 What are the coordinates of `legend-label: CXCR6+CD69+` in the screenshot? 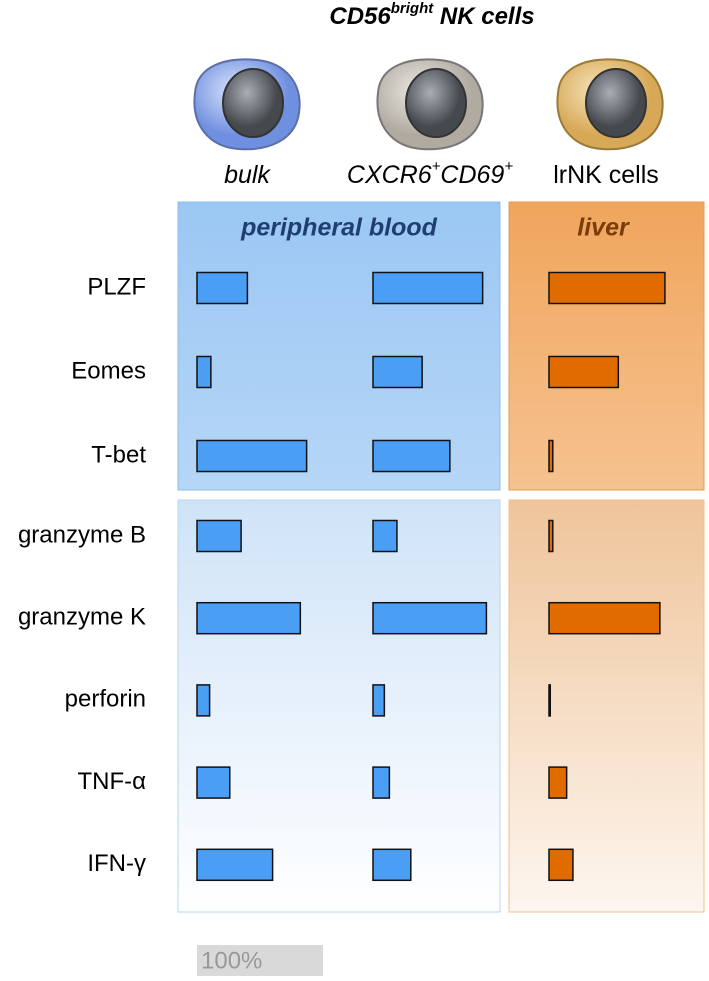 It's located at (430, 173).